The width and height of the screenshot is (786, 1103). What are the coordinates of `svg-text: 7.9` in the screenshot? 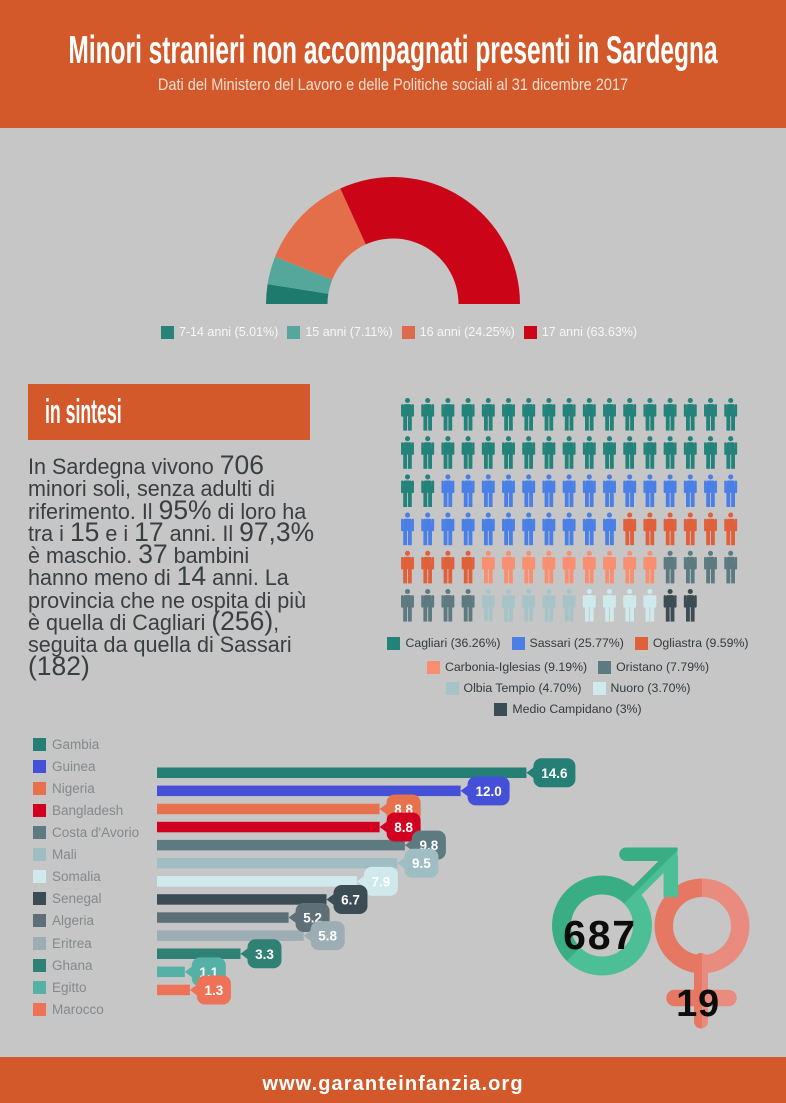 It's located at (381, 881).